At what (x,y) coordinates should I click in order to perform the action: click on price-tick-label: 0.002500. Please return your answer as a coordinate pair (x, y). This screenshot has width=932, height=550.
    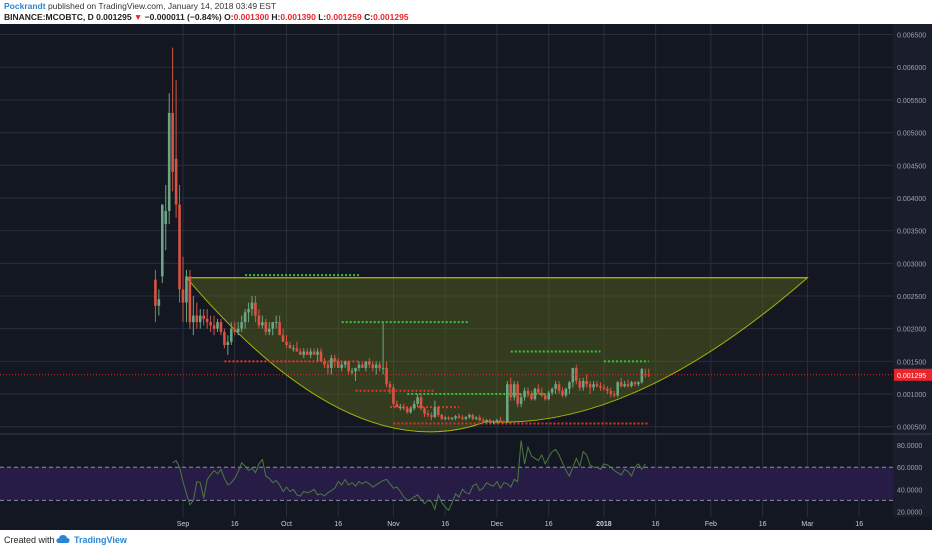
    Looking at the image, I should click on (911, 297).